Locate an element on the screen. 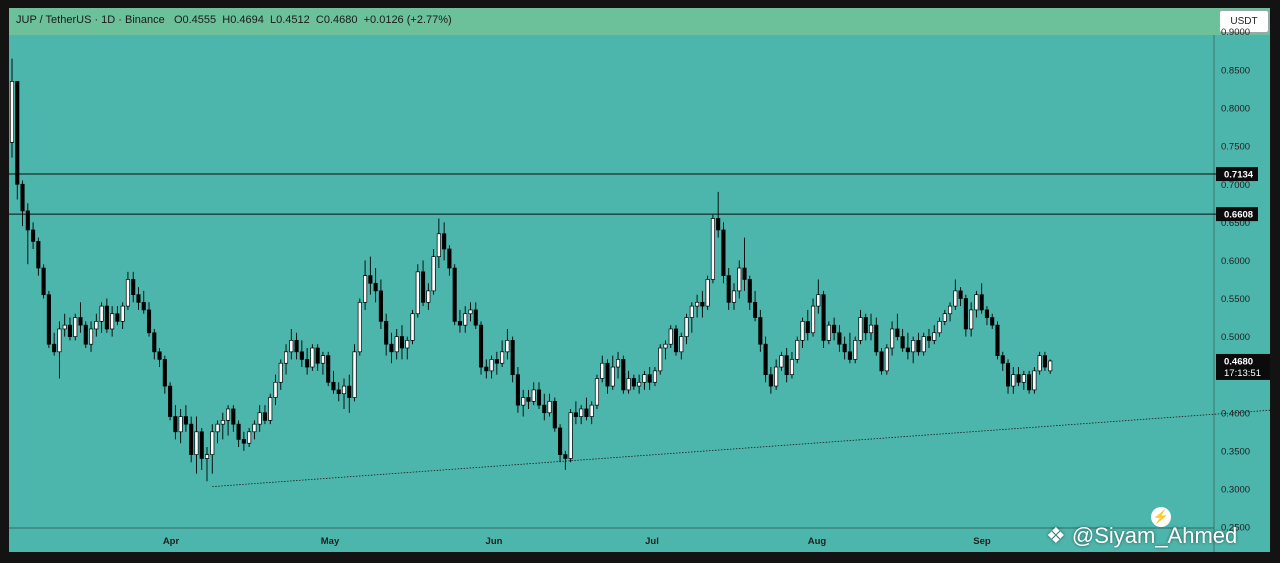 This screenshot has width=1280, height=563. watermark: ❖ @Siyam_Ahmed is located at coordinates (1141, 536).